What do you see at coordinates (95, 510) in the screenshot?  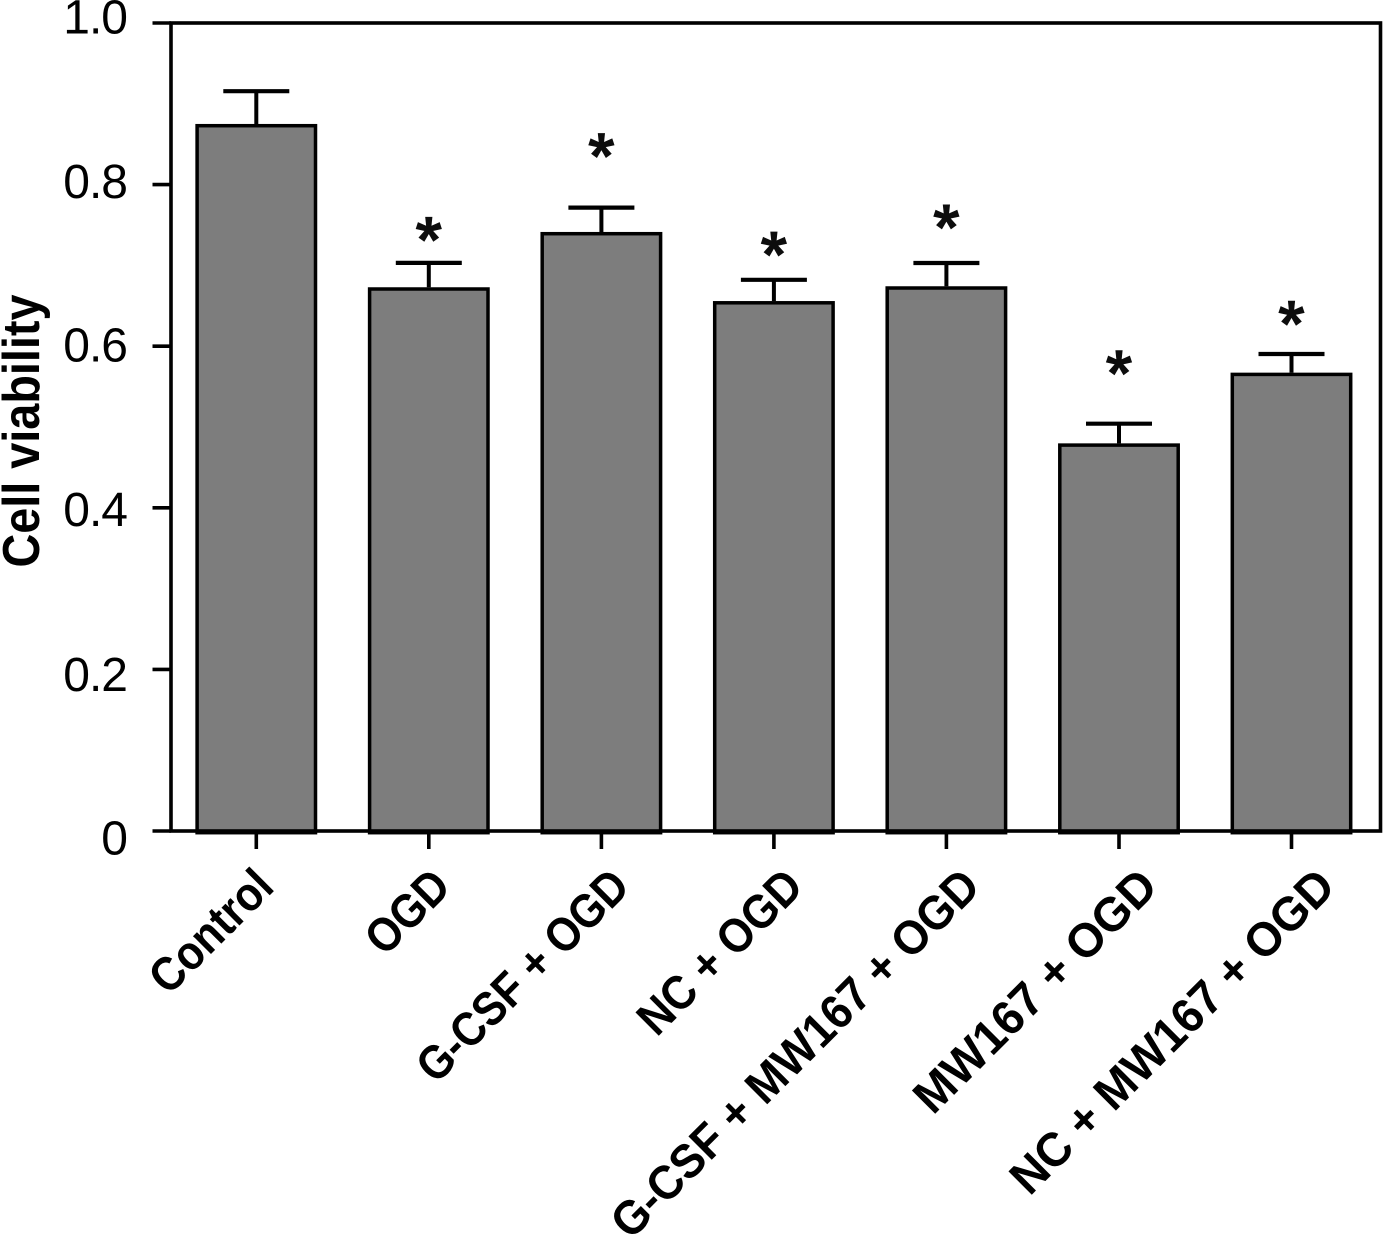 I see `svg-text: 0.4` at bounding box center [95, 510].